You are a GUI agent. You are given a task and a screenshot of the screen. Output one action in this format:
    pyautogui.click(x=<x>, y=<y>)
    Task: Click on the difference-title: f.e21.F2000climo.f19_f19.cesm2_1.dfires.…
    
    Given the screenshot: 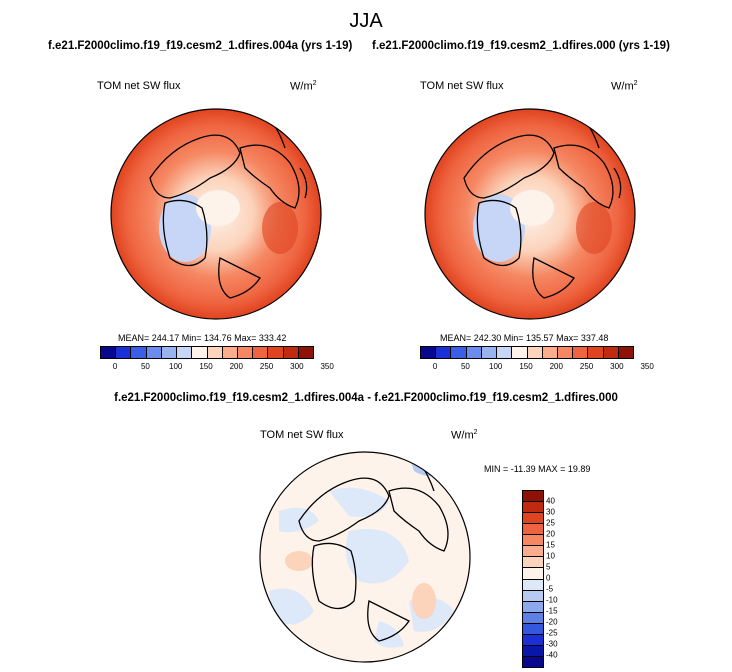 What is the action you would take?
    pyautogui.click(x=366, y=398)
    